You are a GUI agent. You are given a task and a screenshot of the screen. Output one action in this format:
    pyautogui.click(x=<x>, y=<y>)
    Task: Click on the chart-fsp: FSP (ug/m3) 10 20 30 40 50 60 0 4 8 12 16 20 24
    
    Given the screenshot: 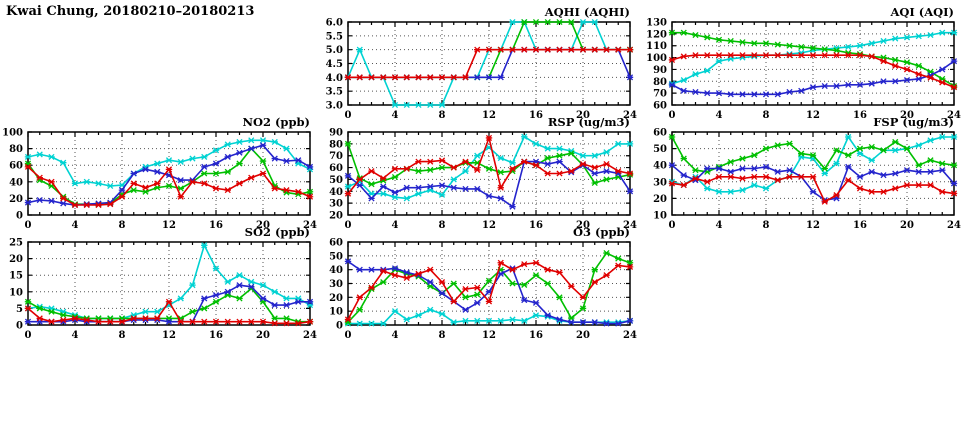 What is the action you would take?
    pyautogui.click(x=801, y=175)
    